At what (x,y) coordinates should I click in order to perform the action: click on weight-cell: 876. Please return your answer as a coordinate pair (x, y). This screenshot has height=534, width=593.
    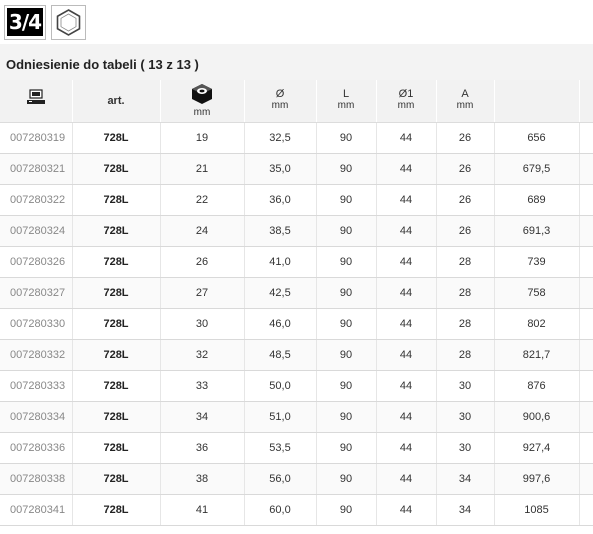
    Looking at the image, I should click on (537, 386).